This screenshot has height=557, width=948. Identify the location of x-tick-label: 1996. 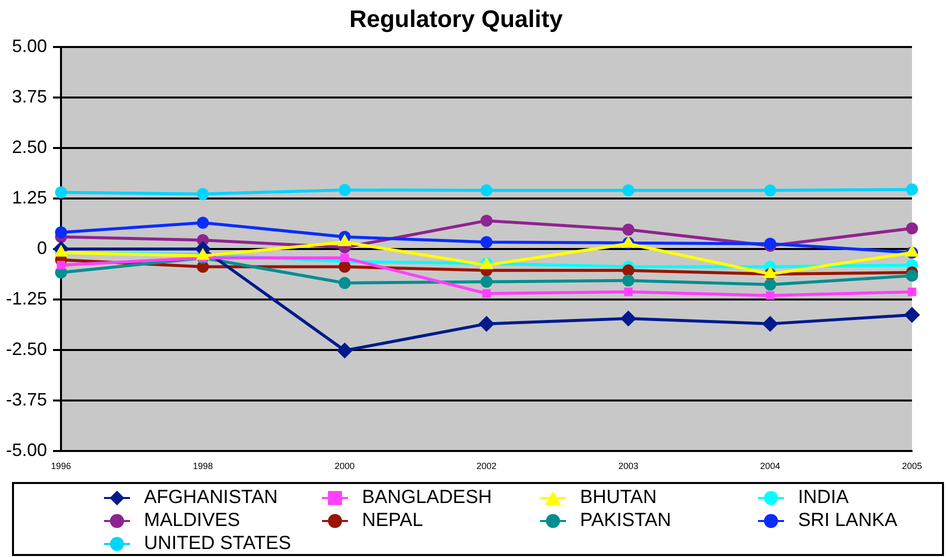
(61, 466).